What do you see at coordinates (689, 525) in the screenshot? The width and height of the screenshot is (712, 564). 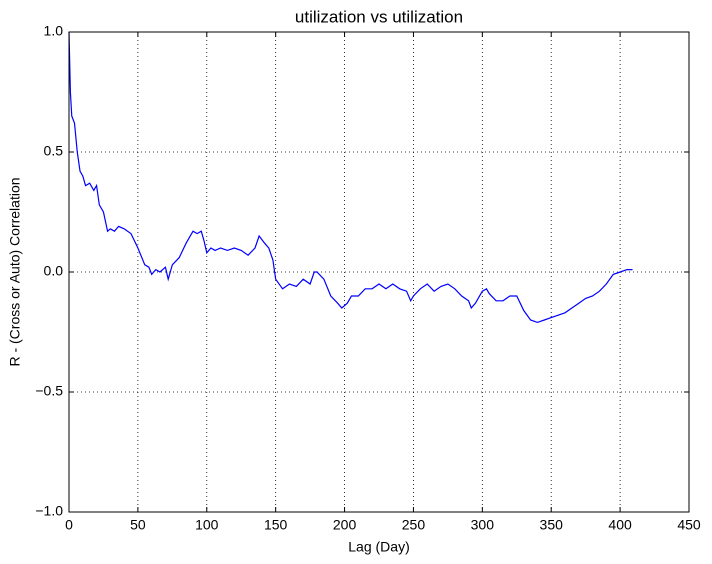 I see `x-tick-label: 450` at bounding box center [689, 525].